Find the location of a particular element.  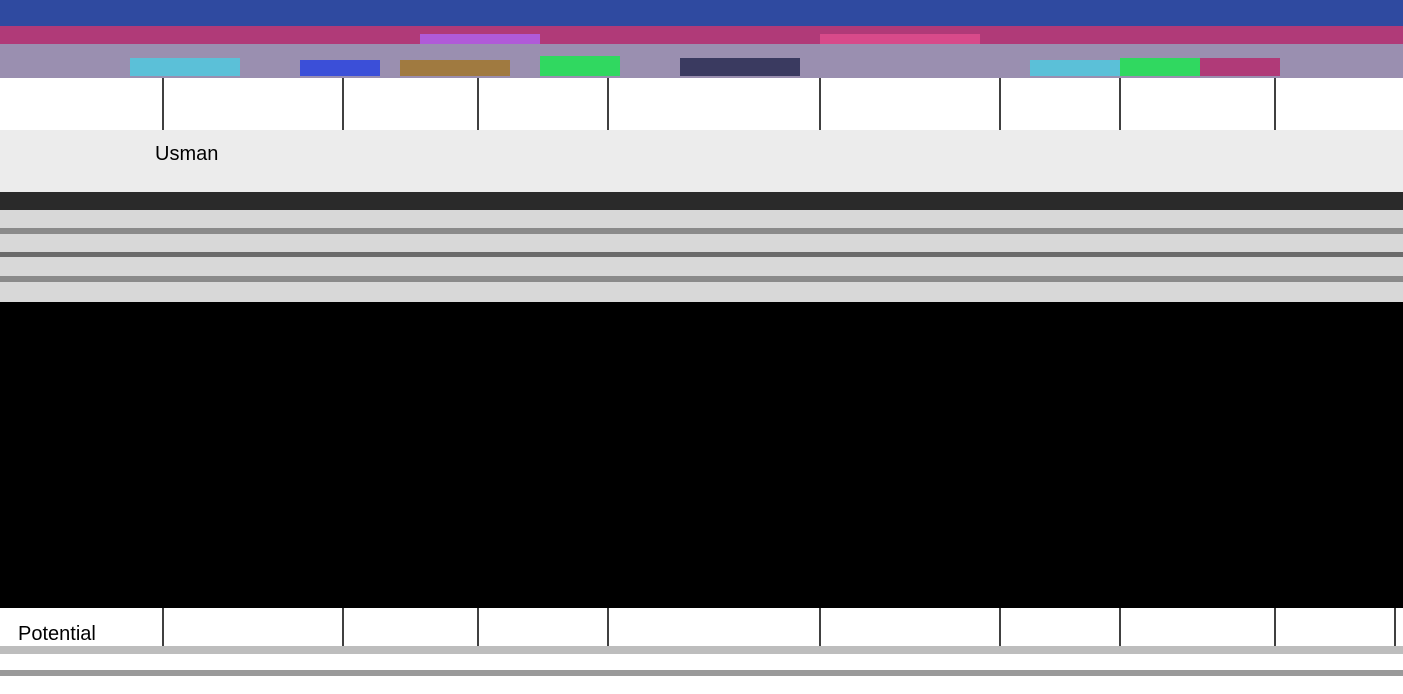

table-row-bar is located at coordinates (701, 201).